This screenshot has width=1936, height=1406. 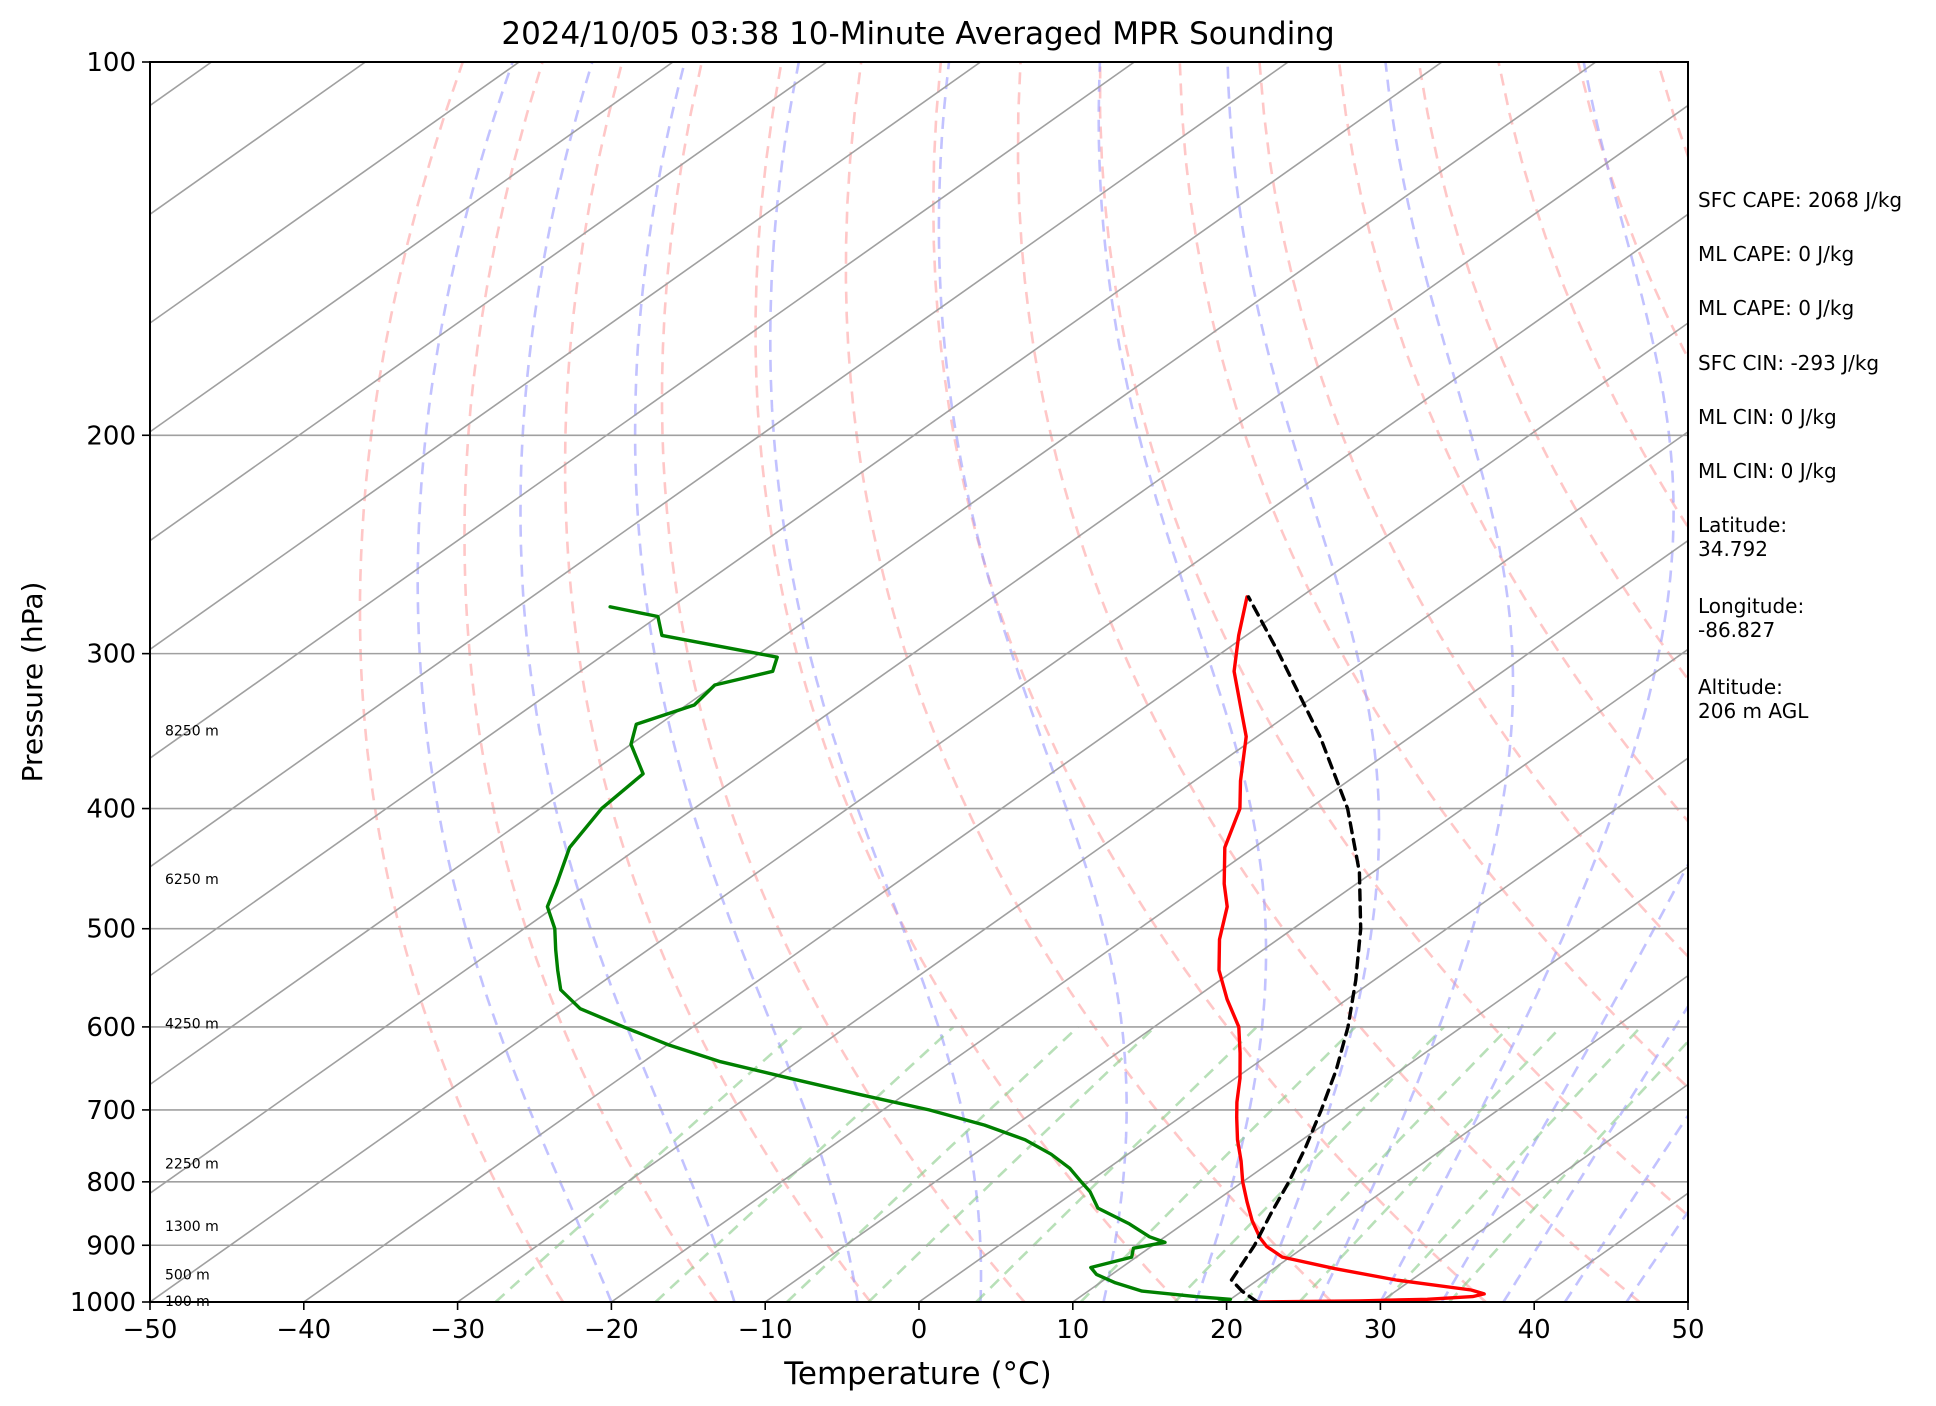 What do you see at coordinates (111, 1183) in the screenshot?
I see `y-tick-label: 800` at bounding box center [111, 1183].